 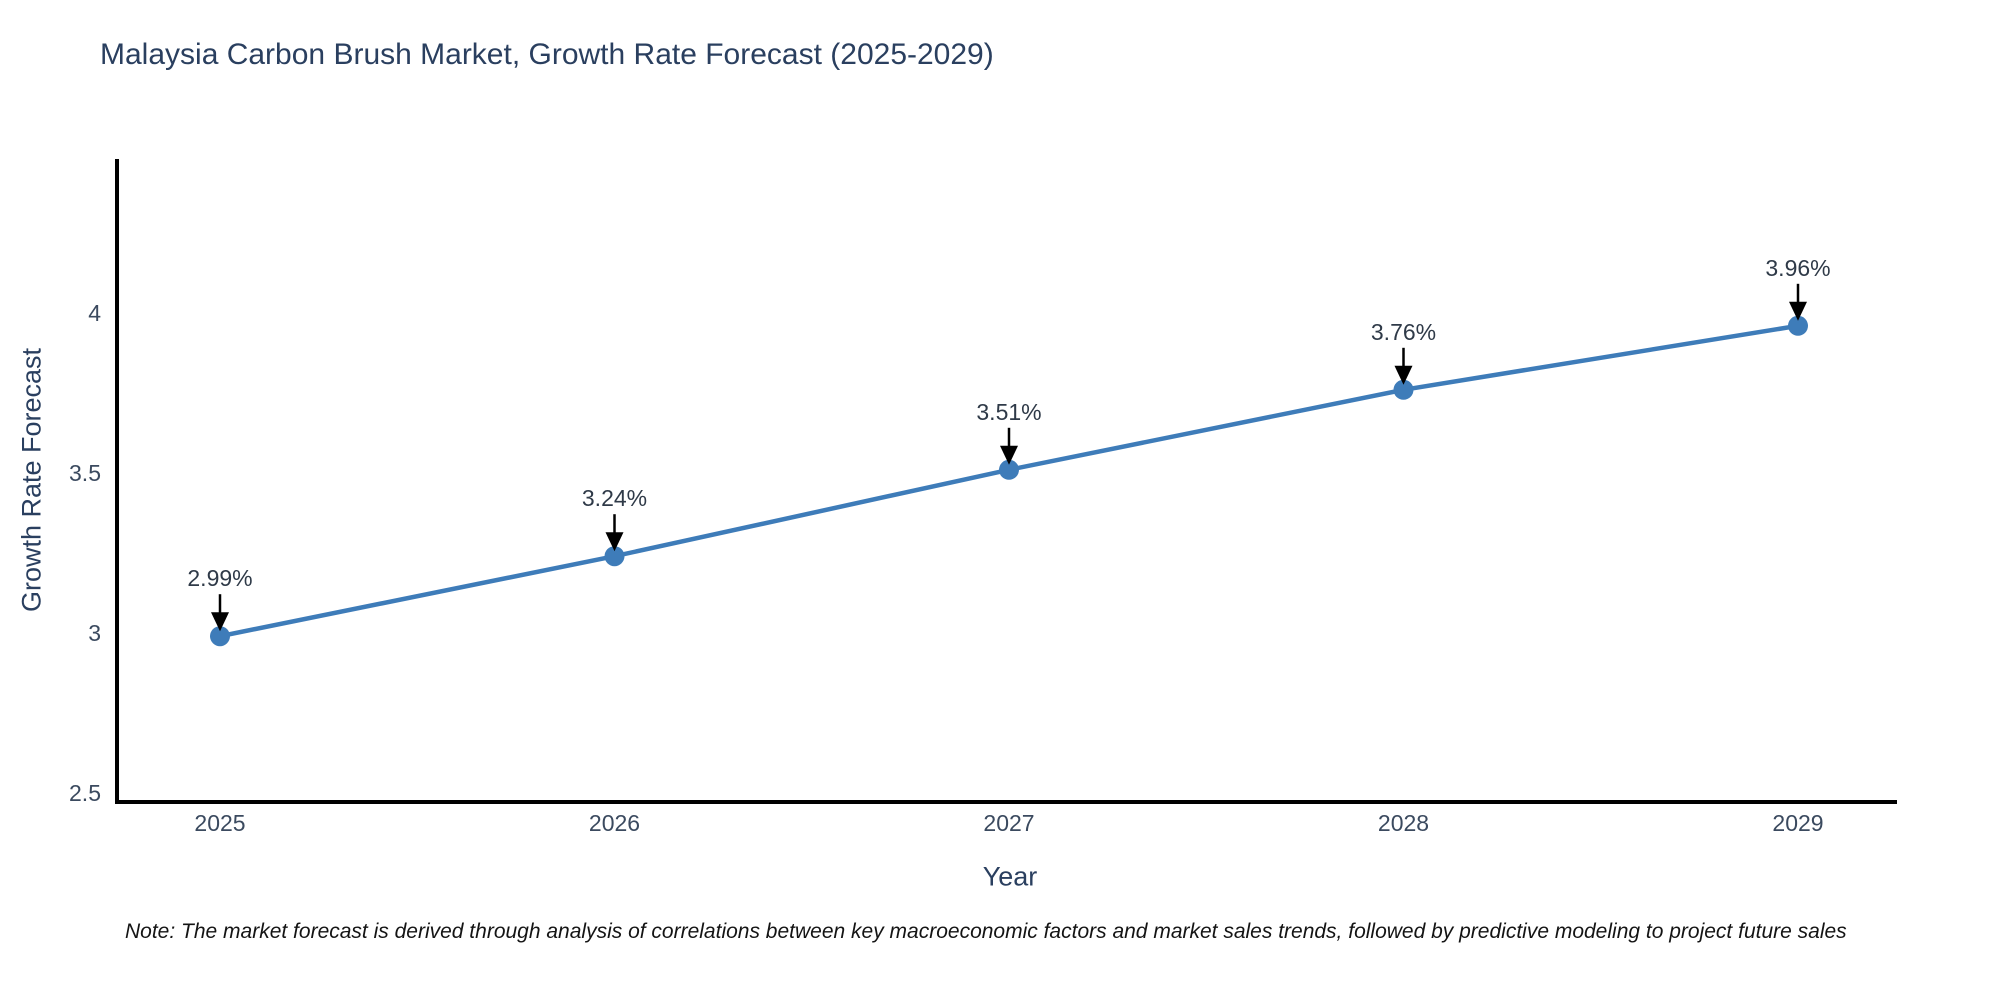 I want to click on data-point-label: 2.99%, so click(x=219, y=578).